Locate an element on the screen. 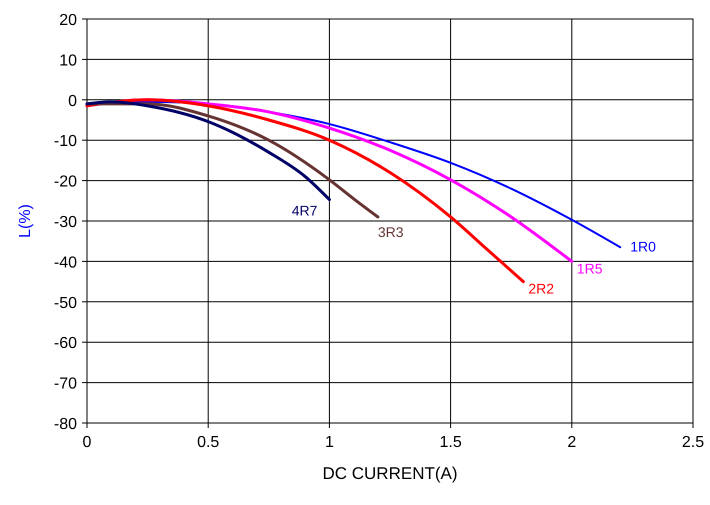  y-tick-label: -40 is located at coordinates (66, 263).